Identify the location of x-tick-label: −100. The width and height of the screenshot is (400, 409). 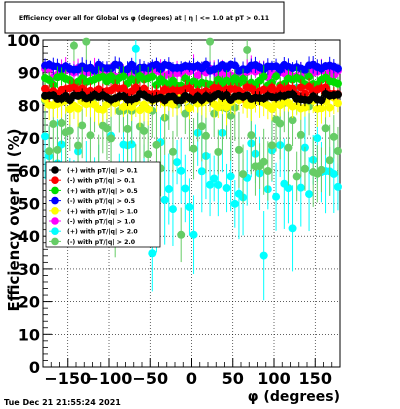
(109, 378).